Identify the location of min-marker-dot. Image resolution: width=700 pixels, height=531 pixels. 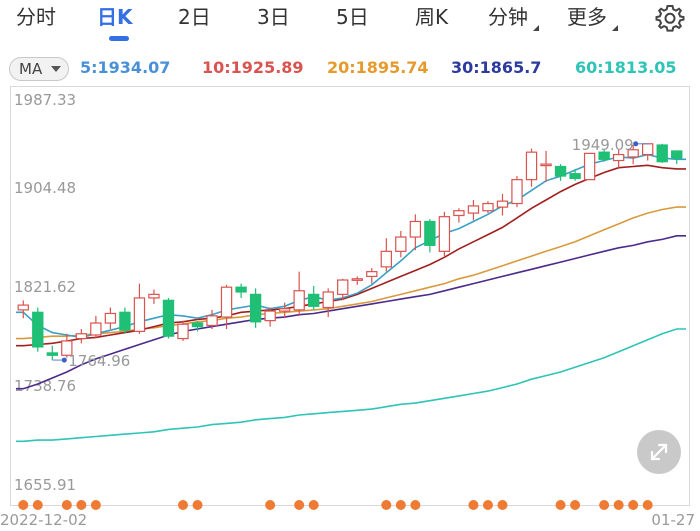
(64, 360).